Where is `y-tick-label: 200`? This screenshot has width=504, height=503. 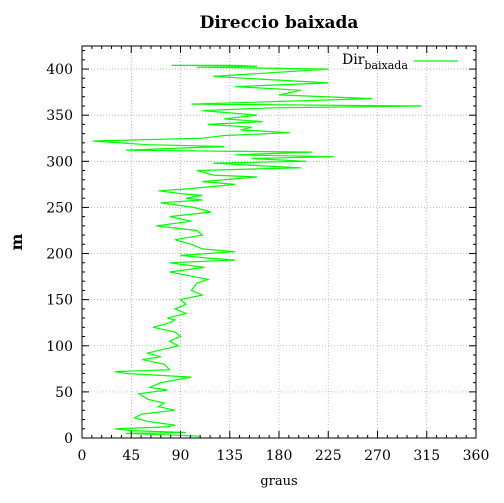 y-tick-label: 200 is located at coordinates (59, 255).